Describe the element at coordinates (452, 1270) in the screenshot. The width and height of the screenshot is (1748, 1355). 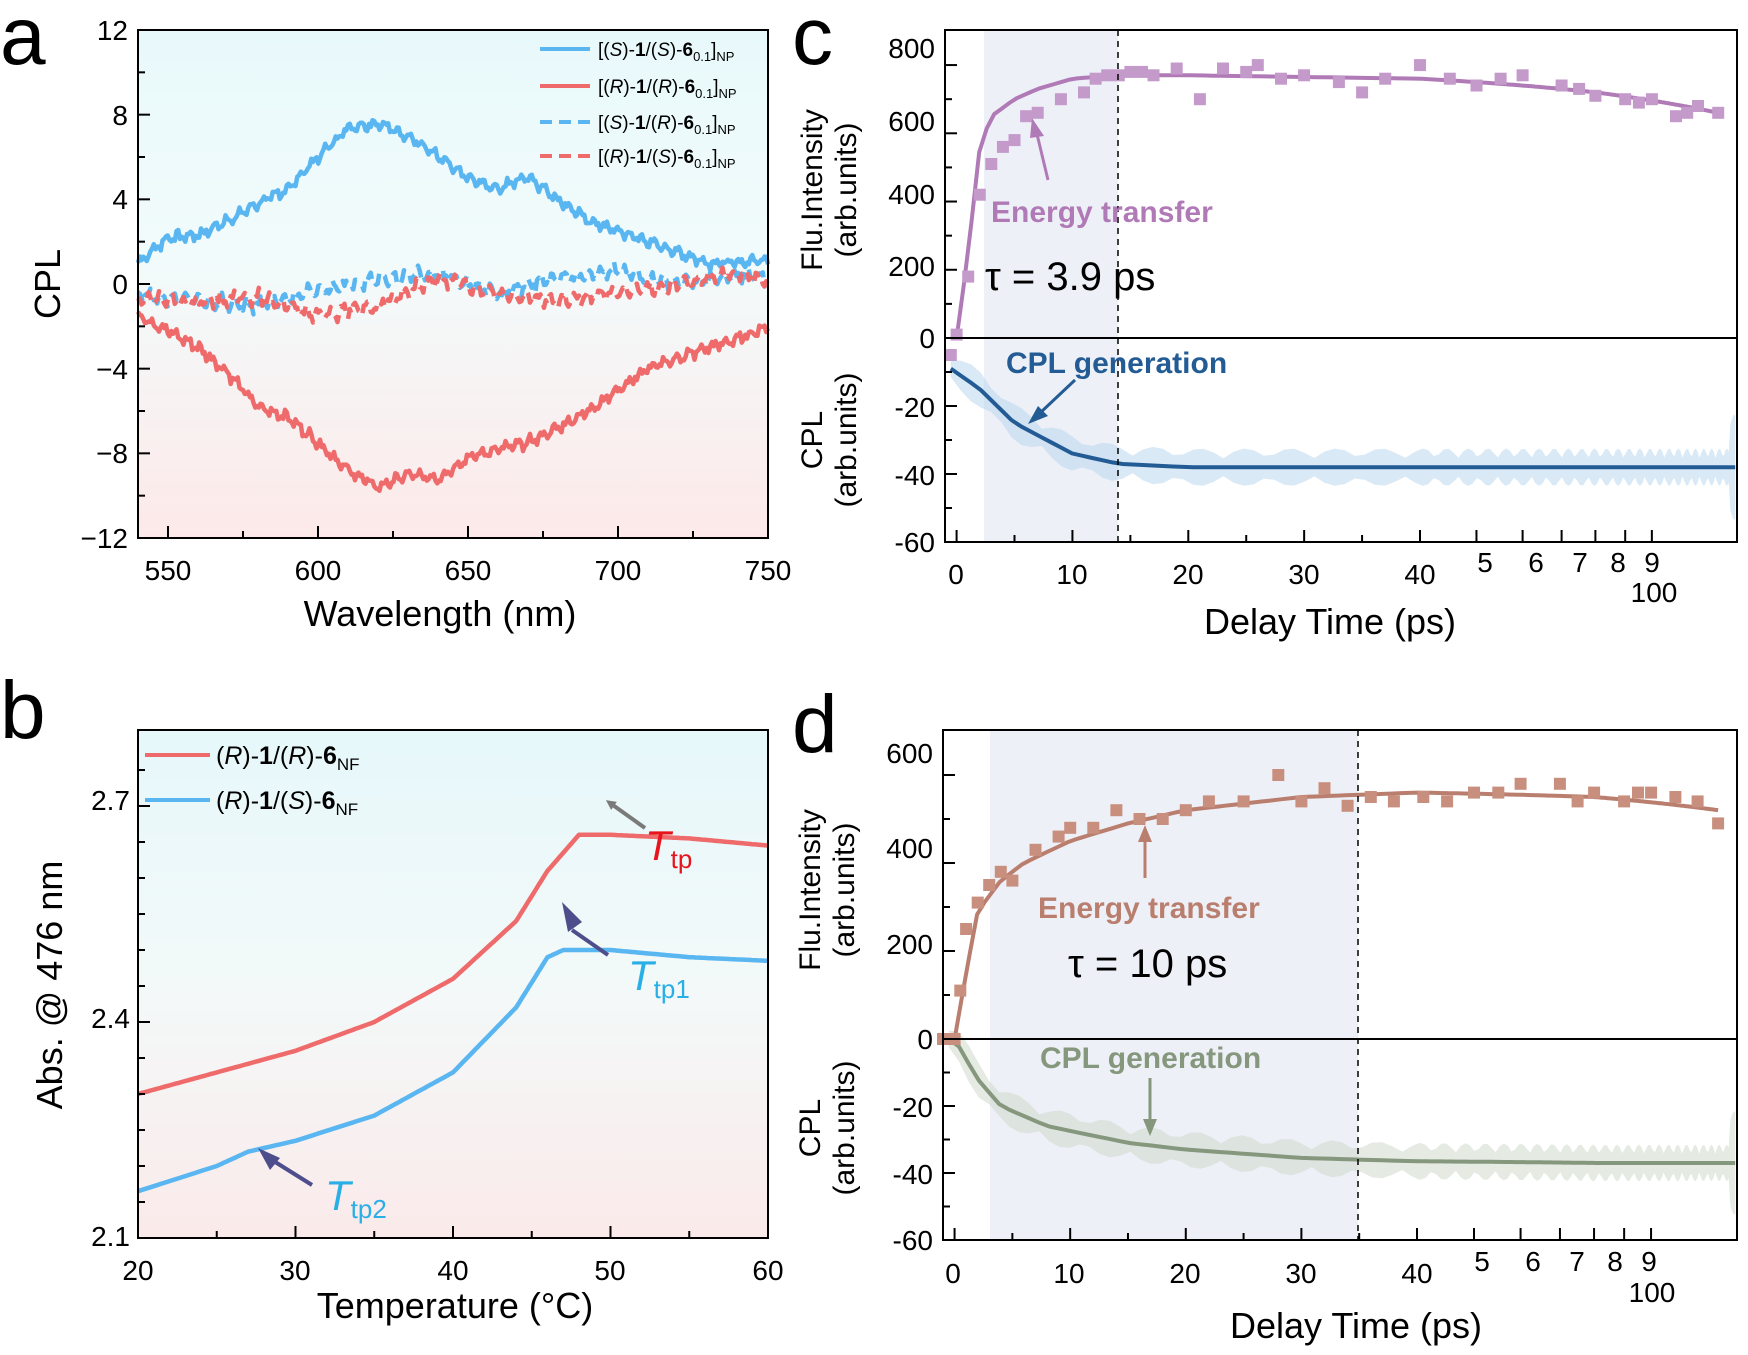
I see `b-xtick-label: 40` at that location.